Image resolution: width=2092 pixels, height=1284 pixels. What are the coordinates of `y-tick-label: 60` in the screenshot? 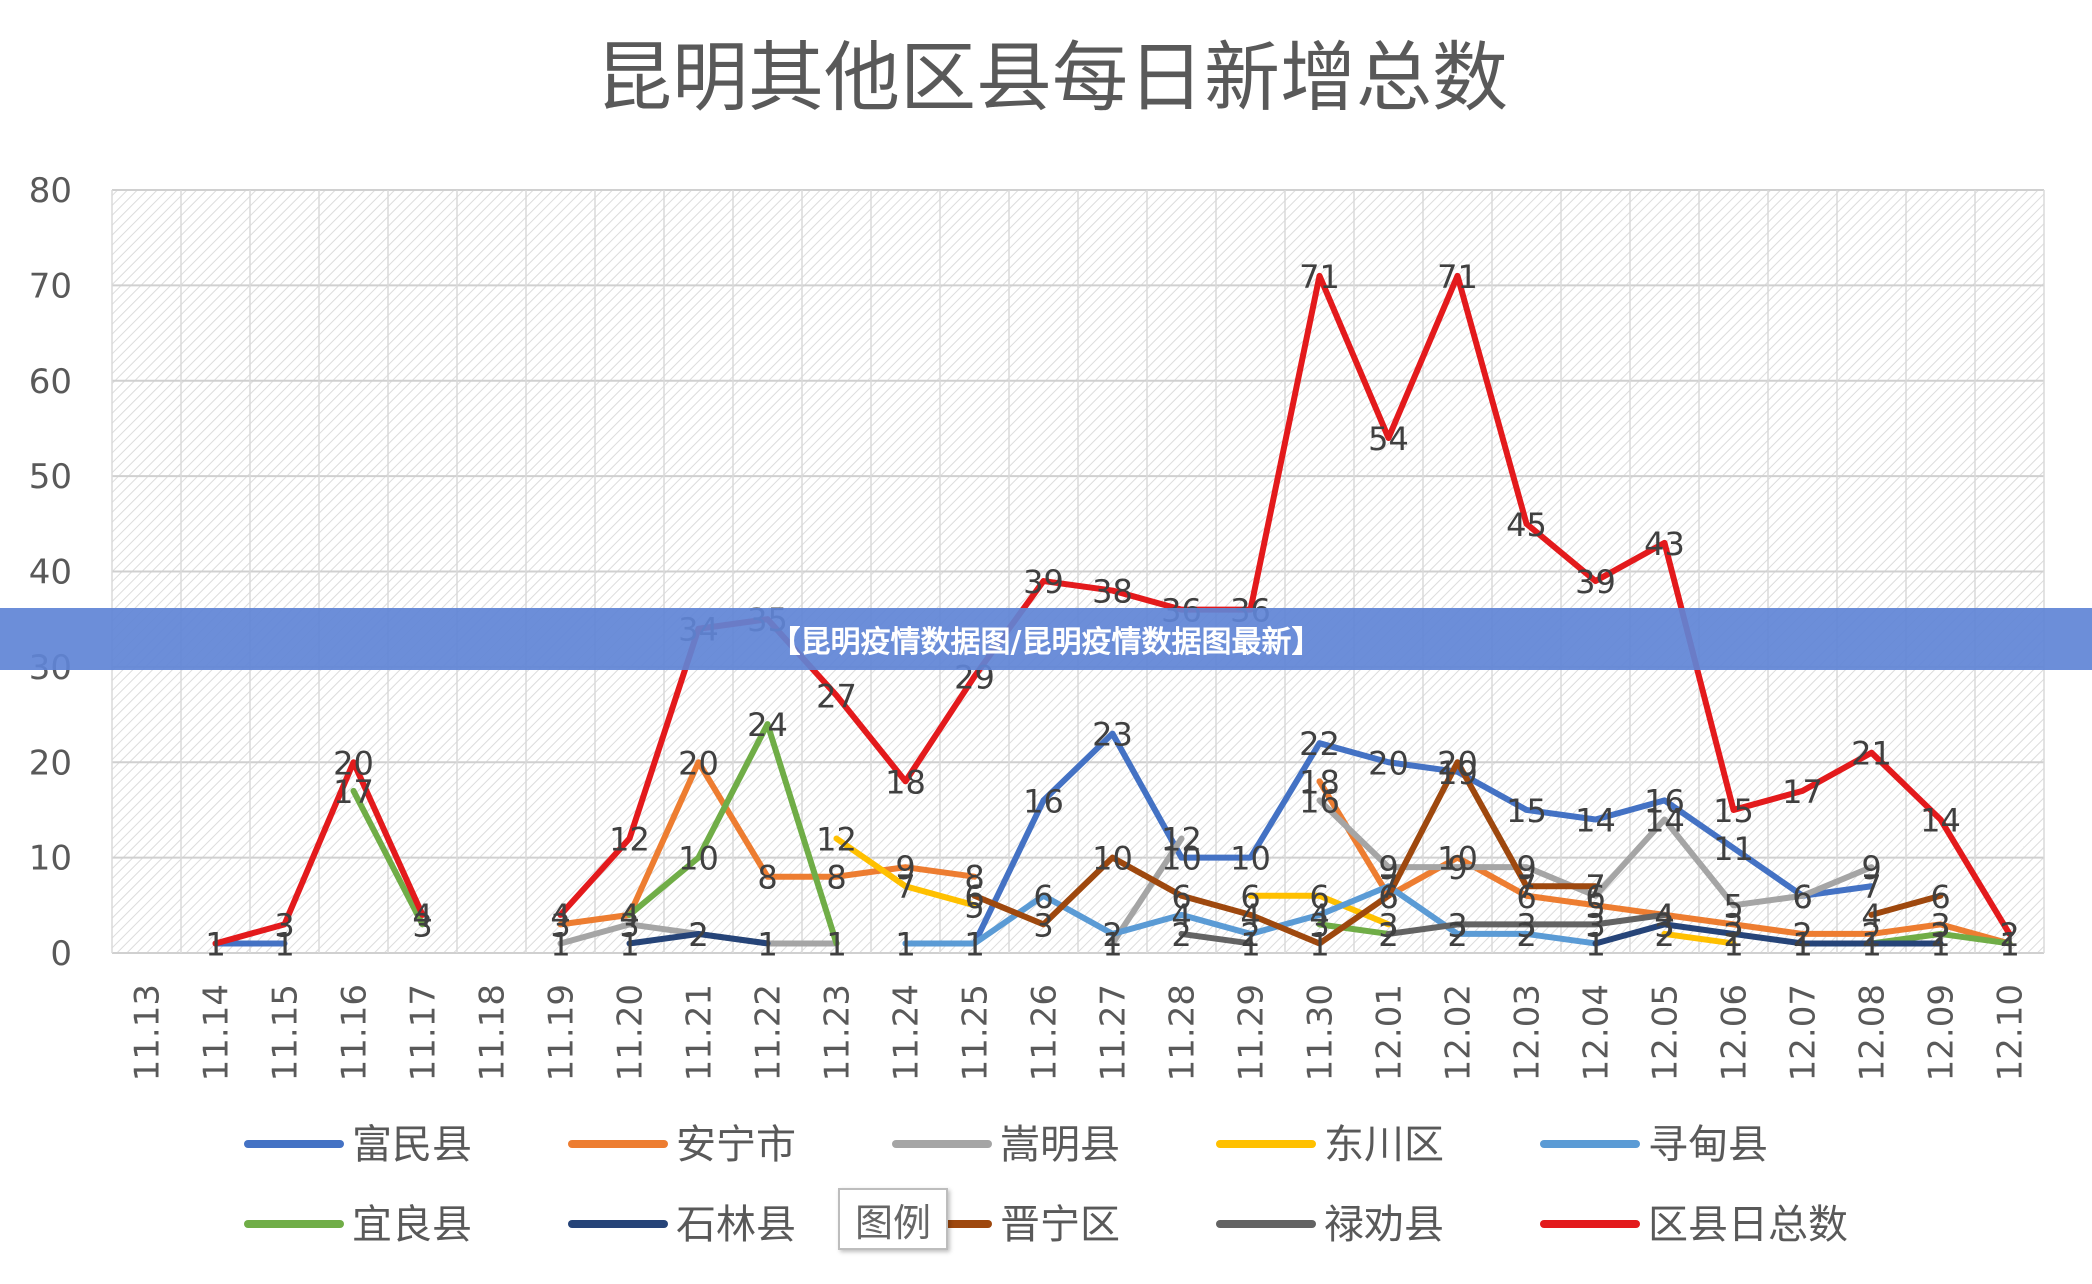 It's located at (50, 382).